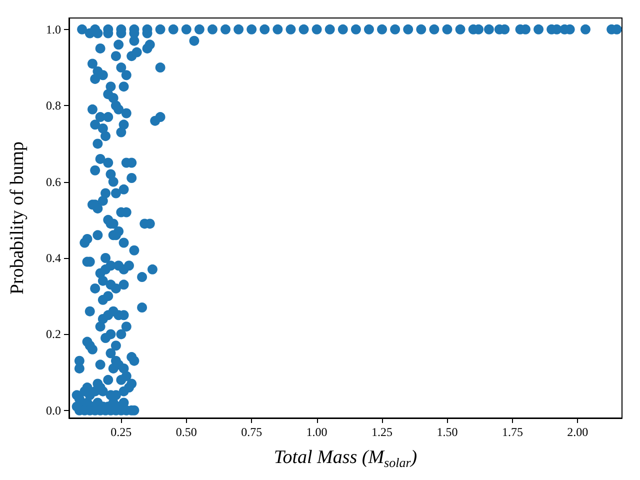  I want to click on x-tick-label: 1.50, so click(447, 432).